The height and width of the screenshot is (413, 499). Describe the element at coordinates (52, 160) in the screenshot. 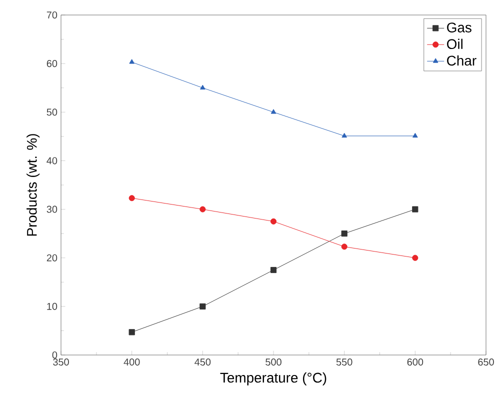

I see `y-tick-label: 40` at that location.